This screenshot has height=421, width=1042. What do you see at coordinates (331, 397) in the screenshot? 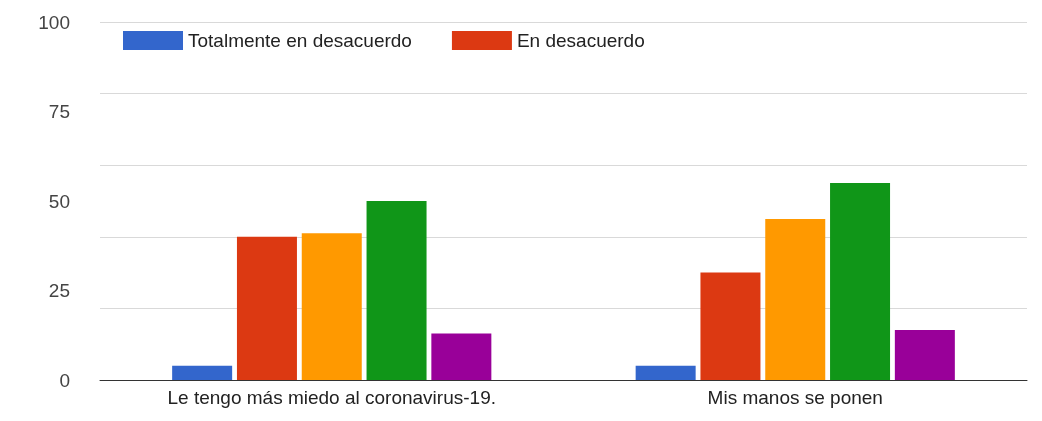
I see `x-tick-label: Le tengo más miedo al coronavirus-19.` at bounding box center [331, 397].